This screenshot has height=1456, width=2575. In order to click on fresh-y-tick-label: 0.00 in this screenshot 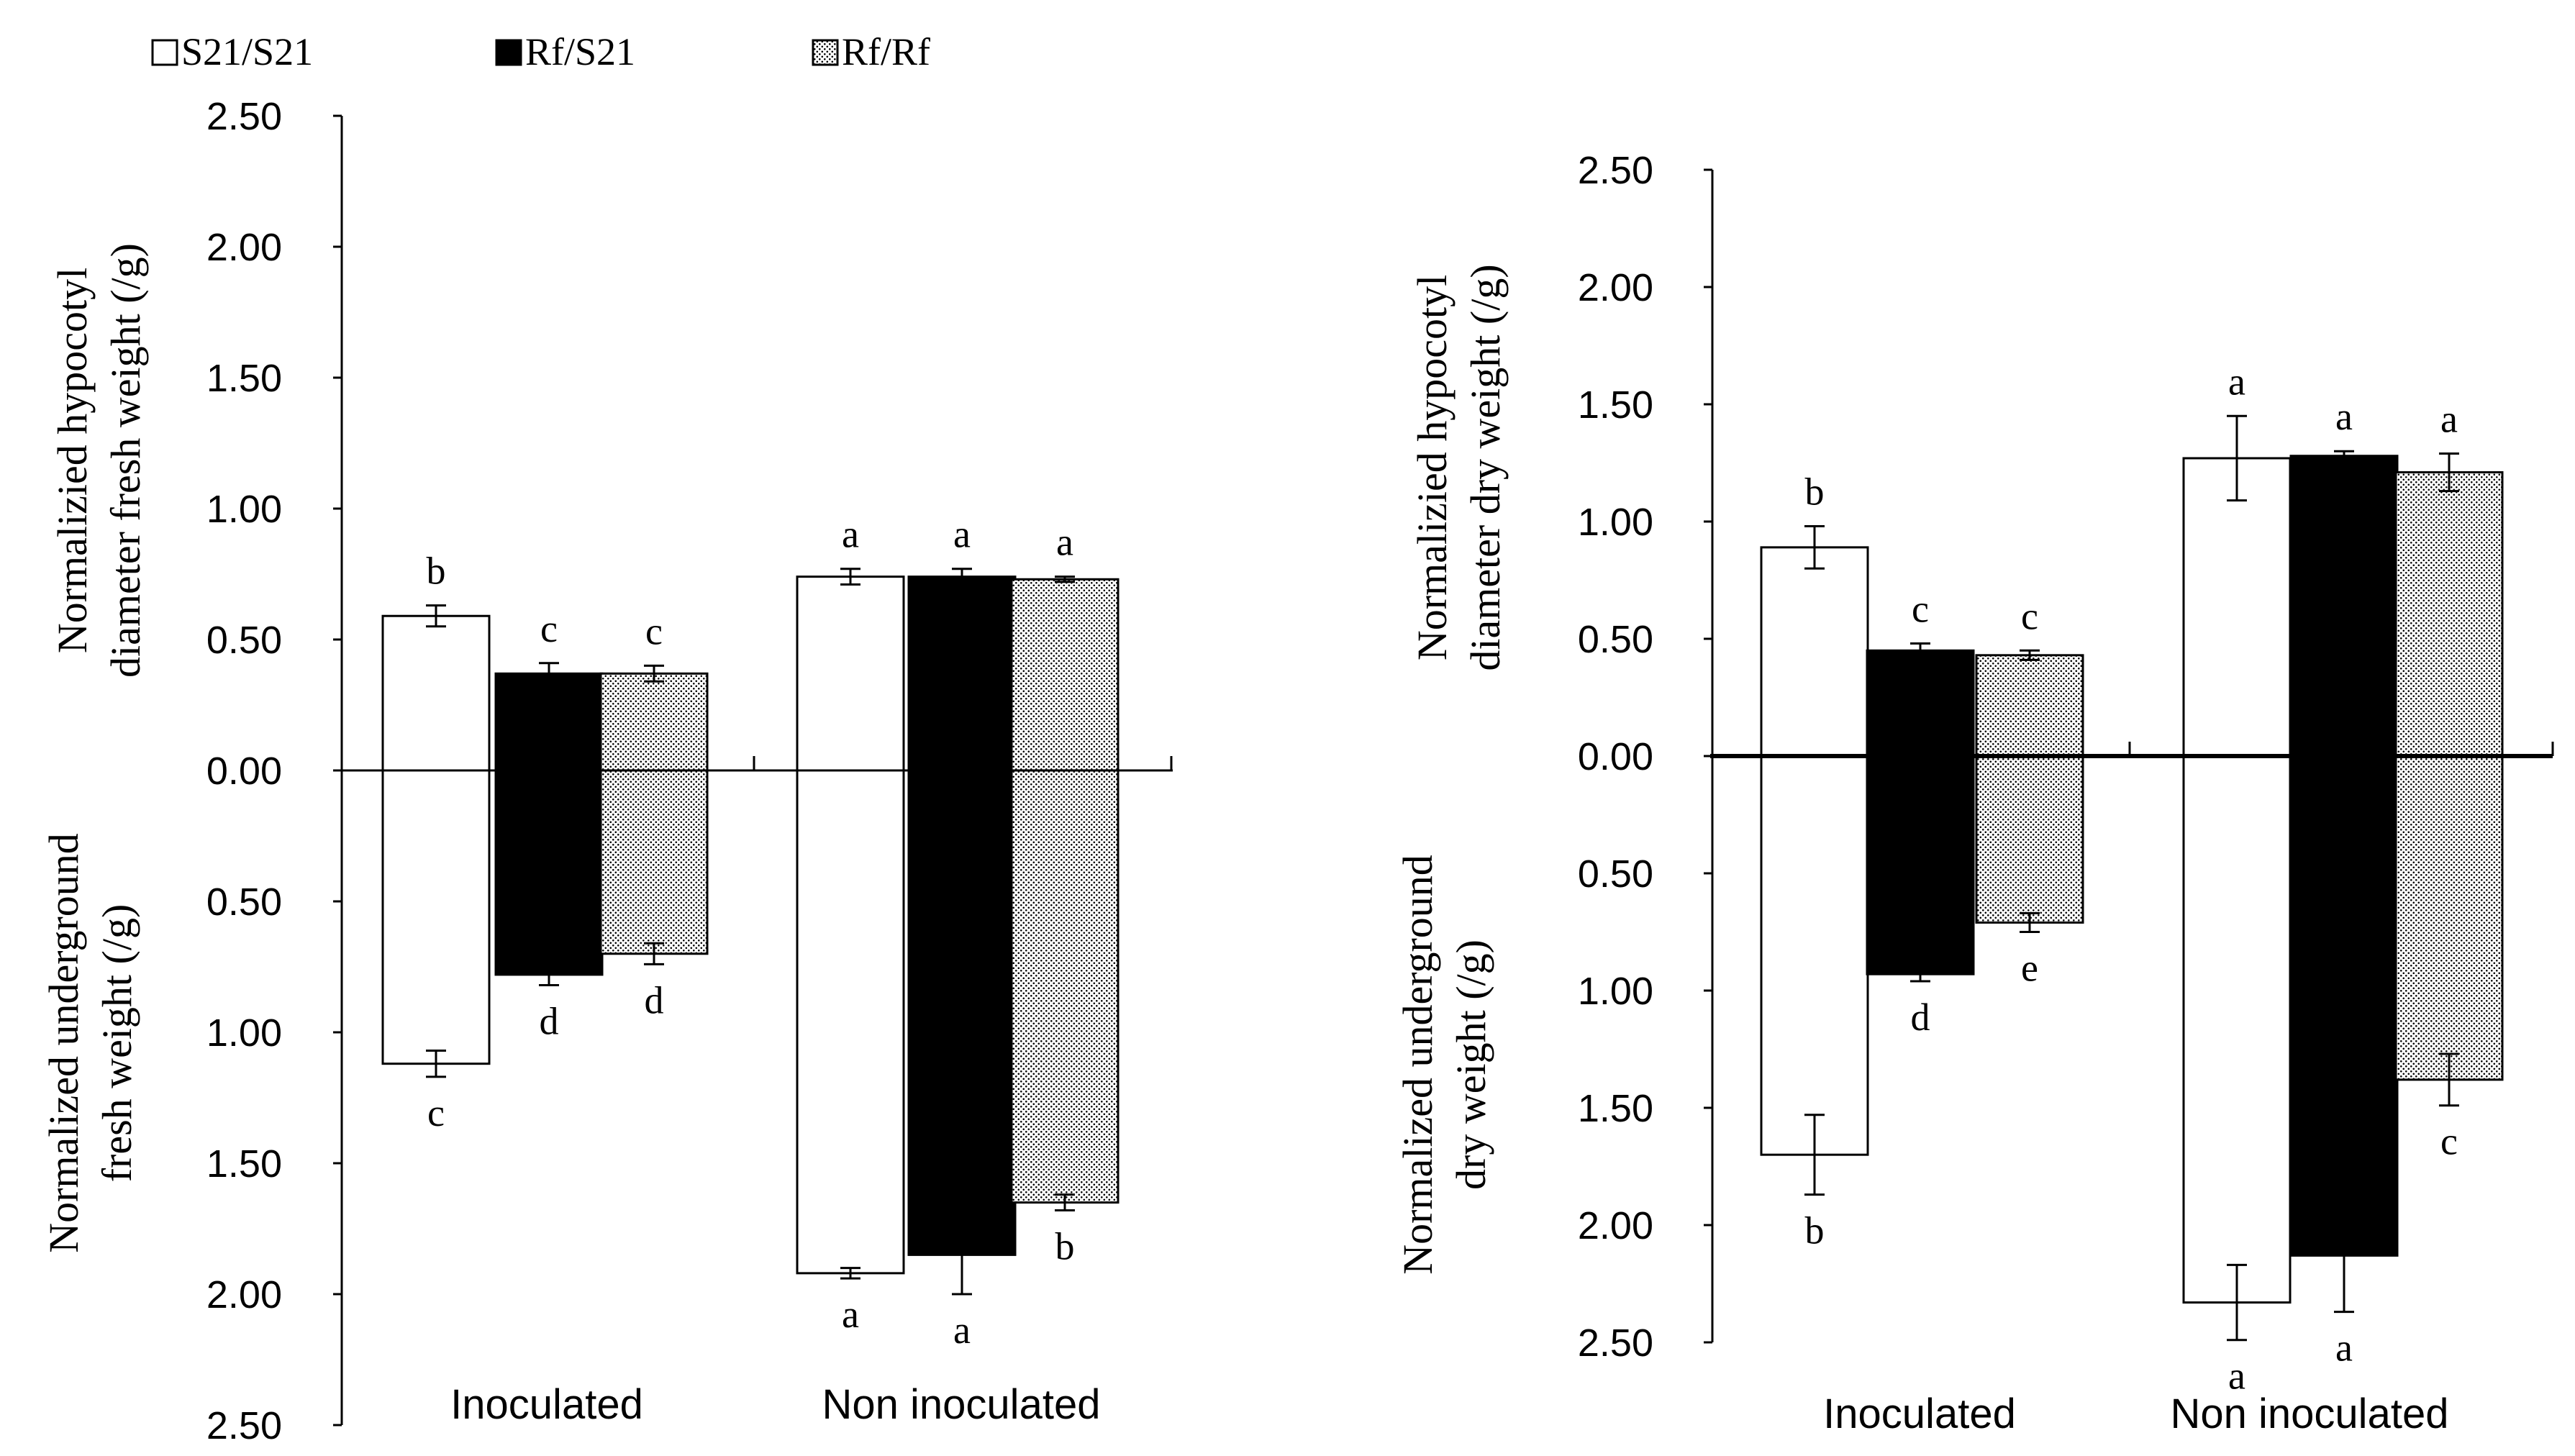, I will do `click(244, 771)`.